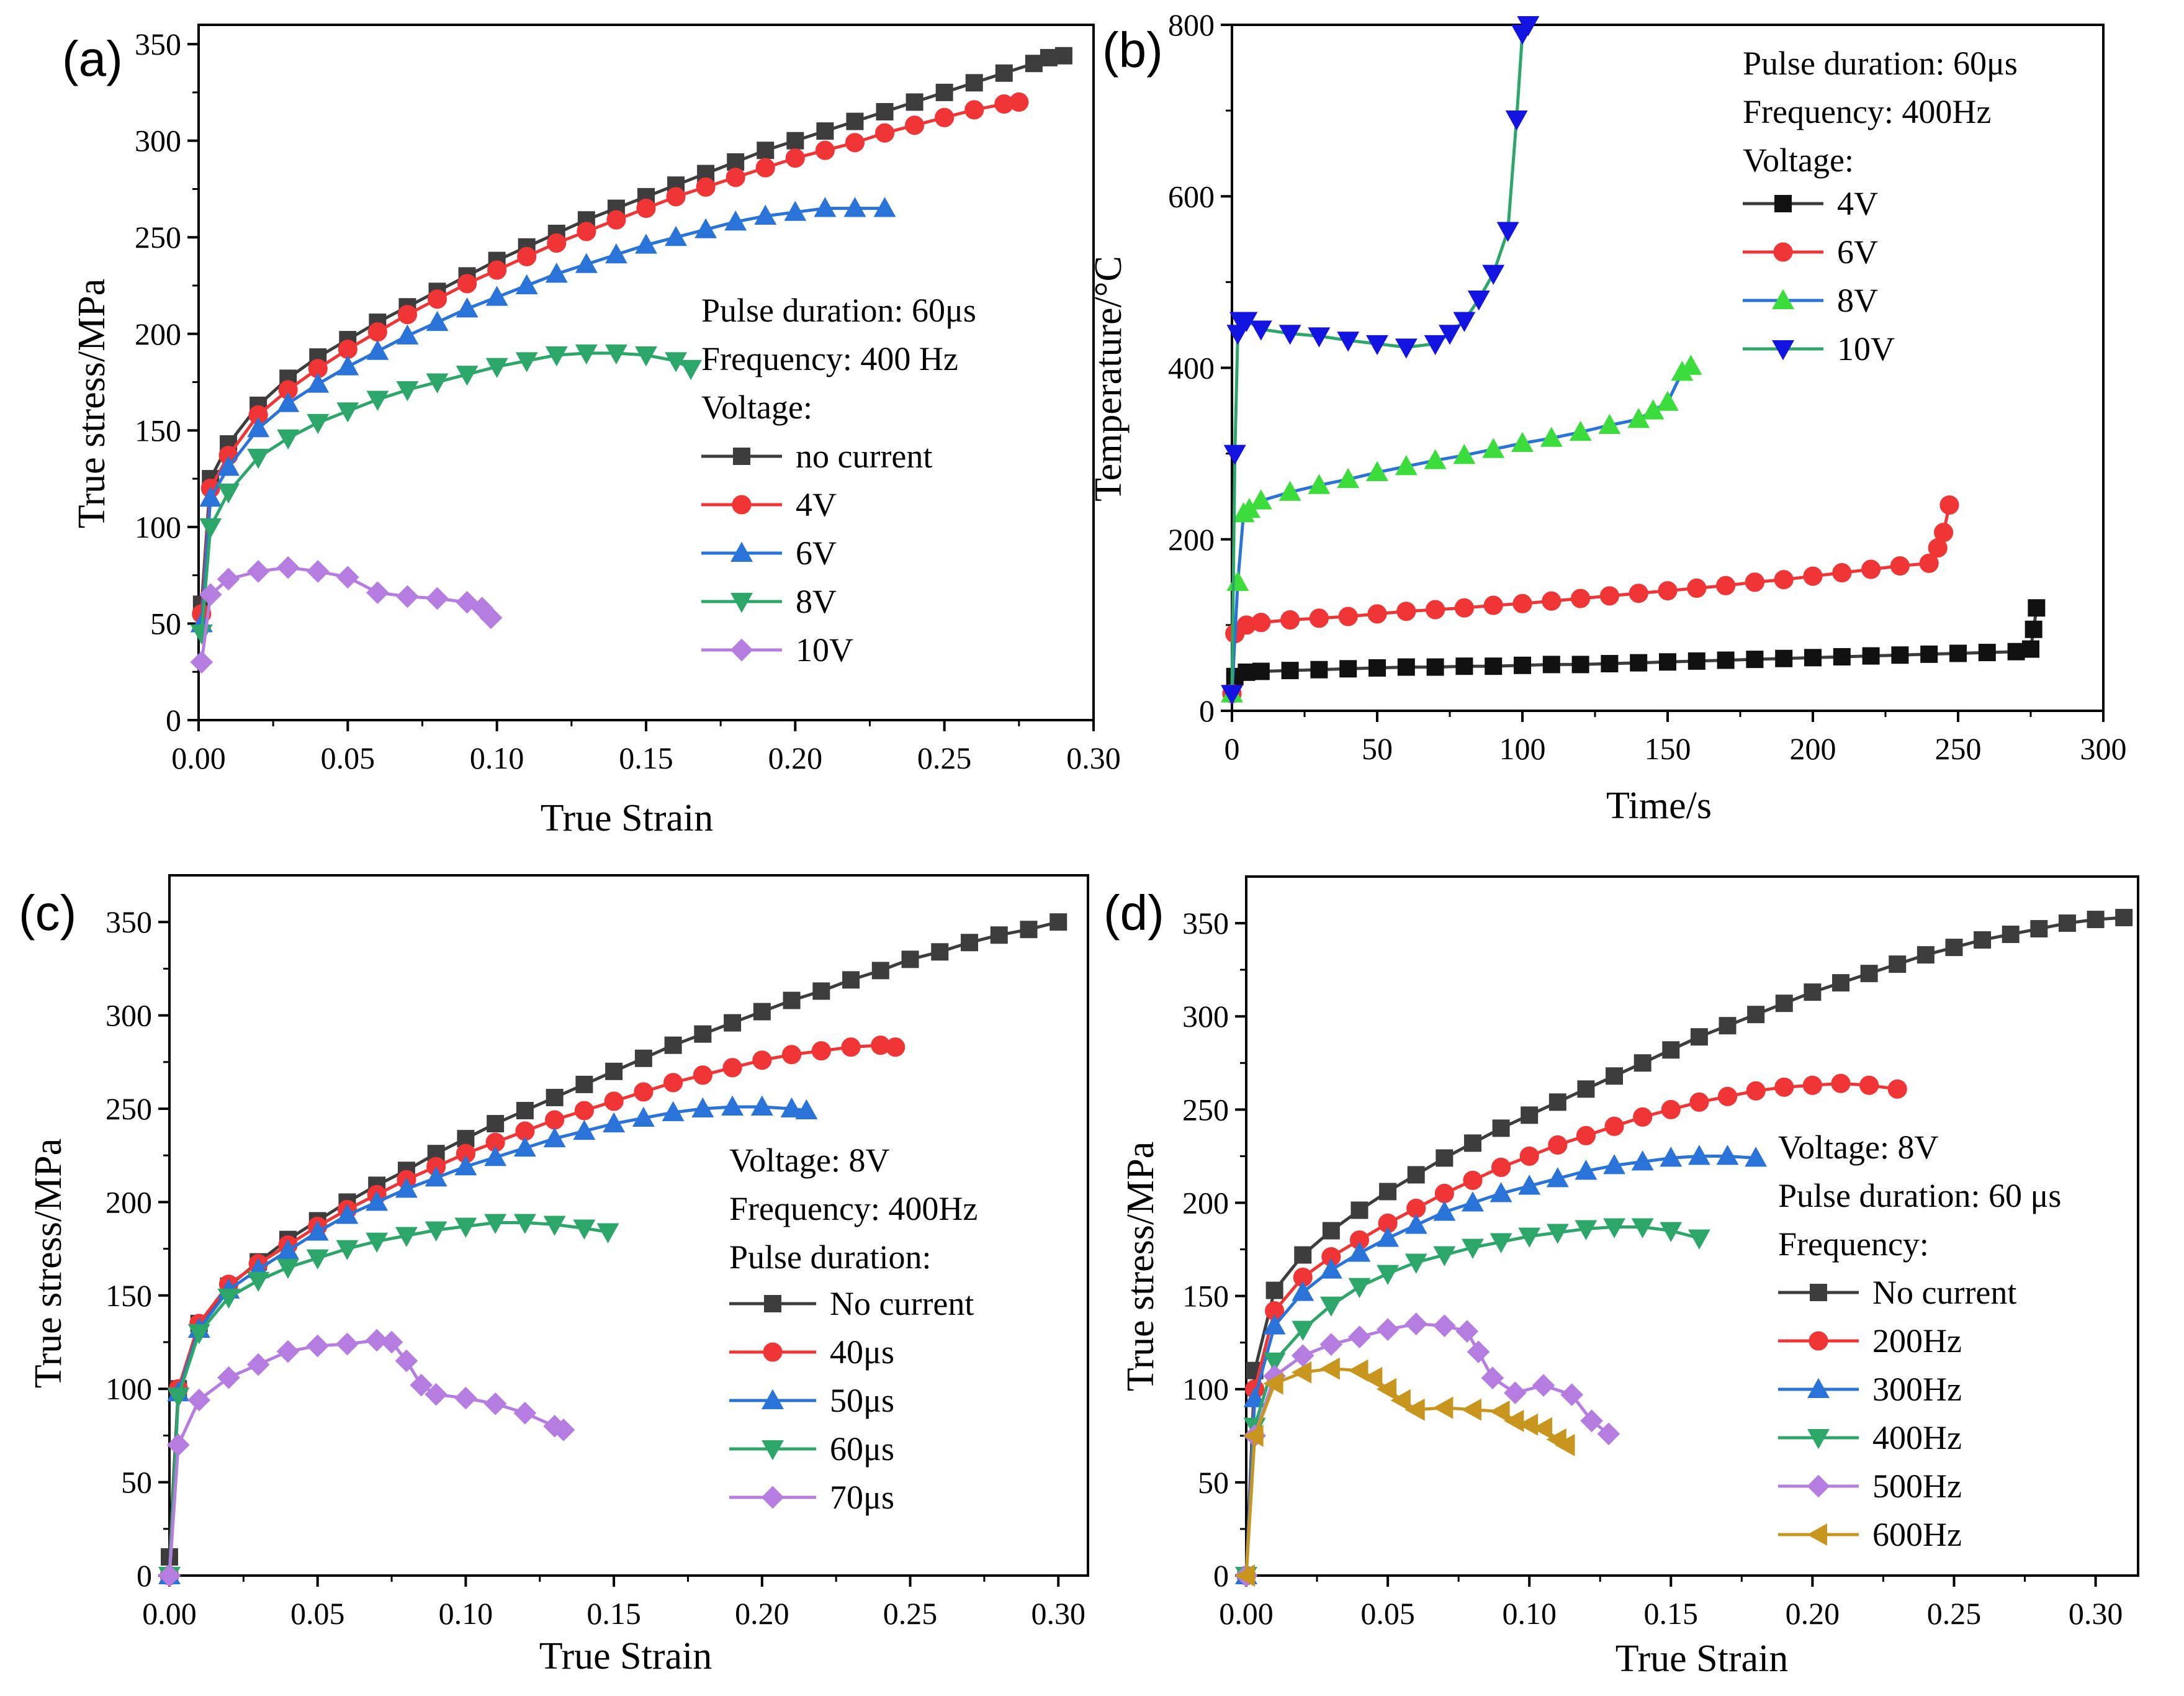  I want to click on panel-b-x-axis-label: Time/s, so click(1659, 806).